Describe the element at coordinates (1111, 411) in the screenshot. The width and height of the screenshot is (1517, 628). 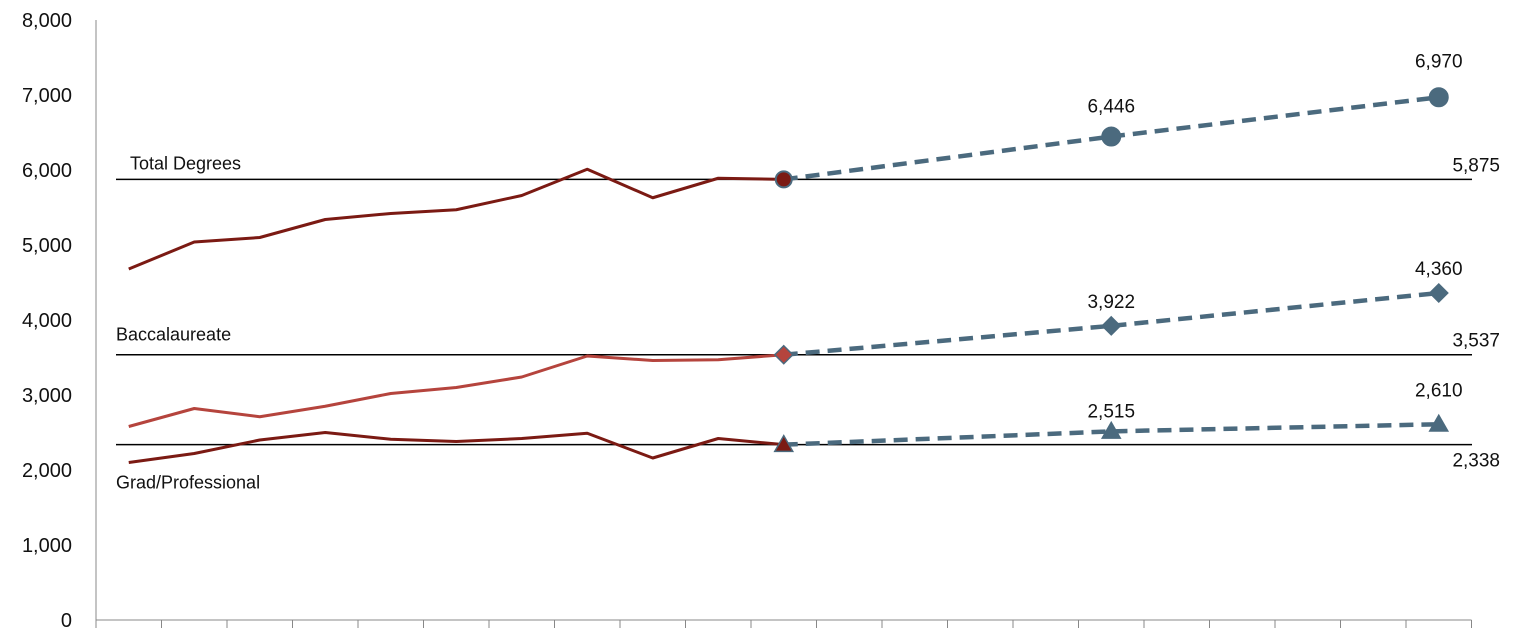
I see `projection-value-label: 2,515` at that location.